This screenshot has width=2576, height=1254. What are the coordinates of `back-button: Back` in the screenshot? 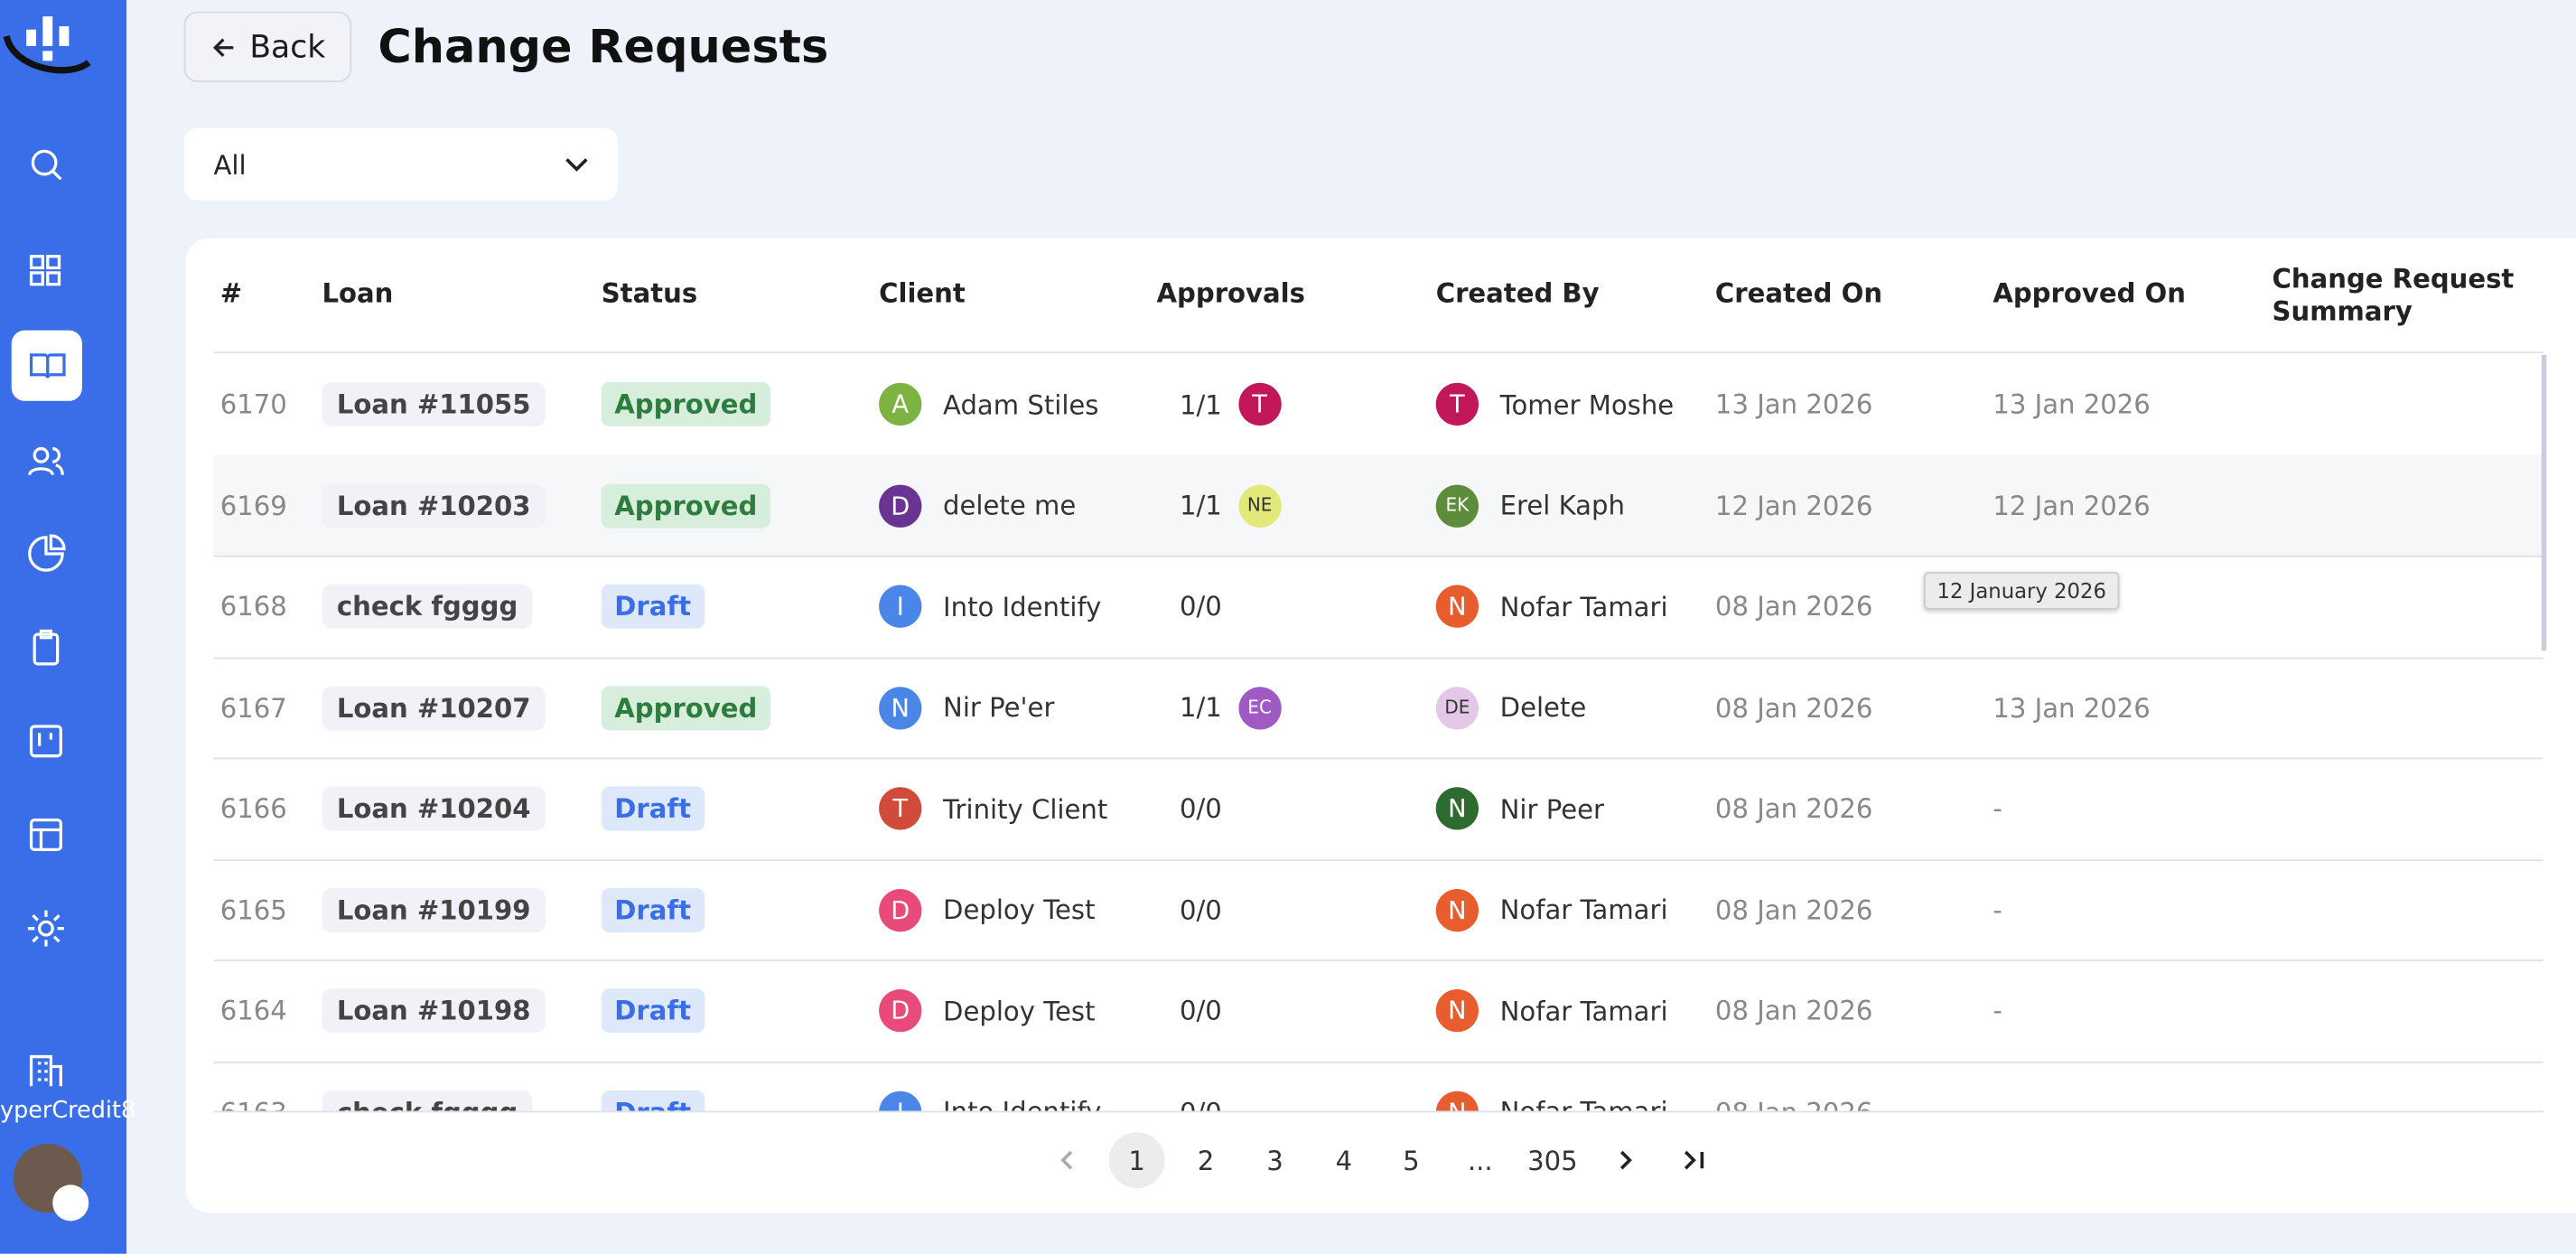 It's located at (267, 46).